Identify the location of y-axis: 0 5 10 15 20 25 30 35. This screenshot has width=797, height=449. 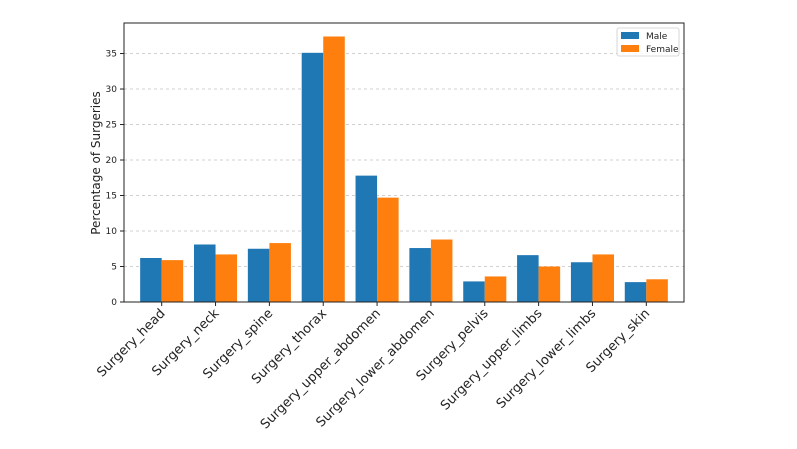
(115, 179).